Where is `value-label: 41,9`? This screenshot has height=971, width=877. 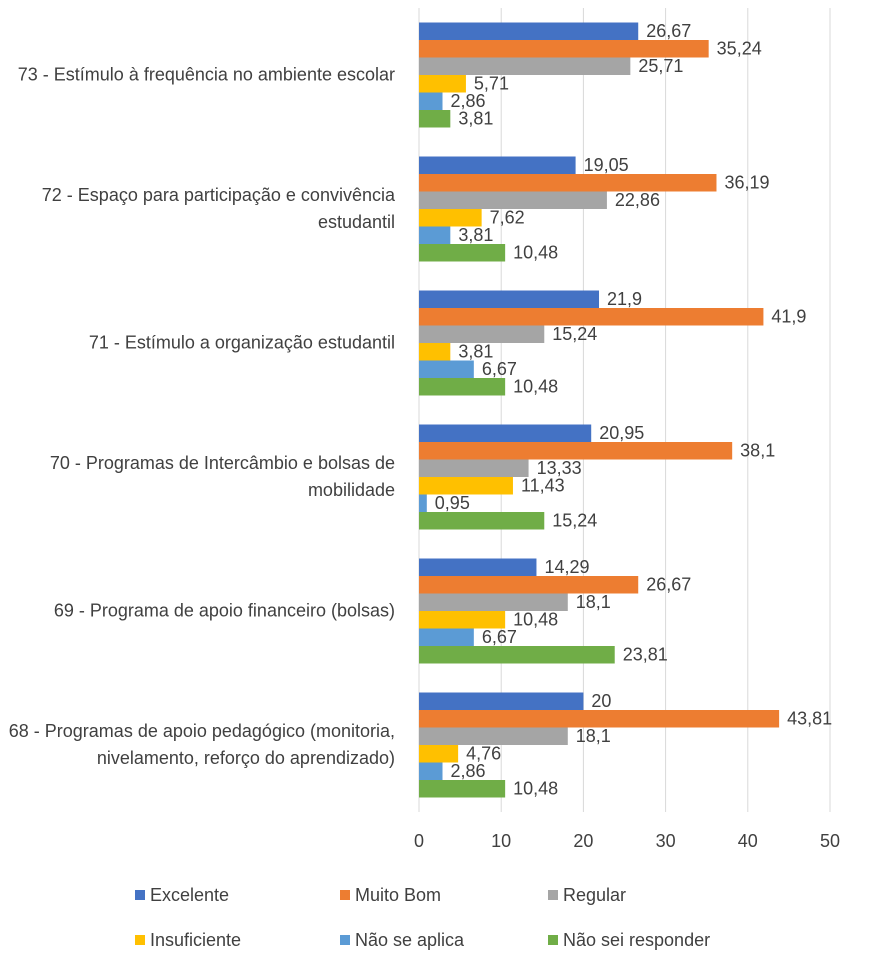 value-label: 41,9 is located at coordinates (788, 317).